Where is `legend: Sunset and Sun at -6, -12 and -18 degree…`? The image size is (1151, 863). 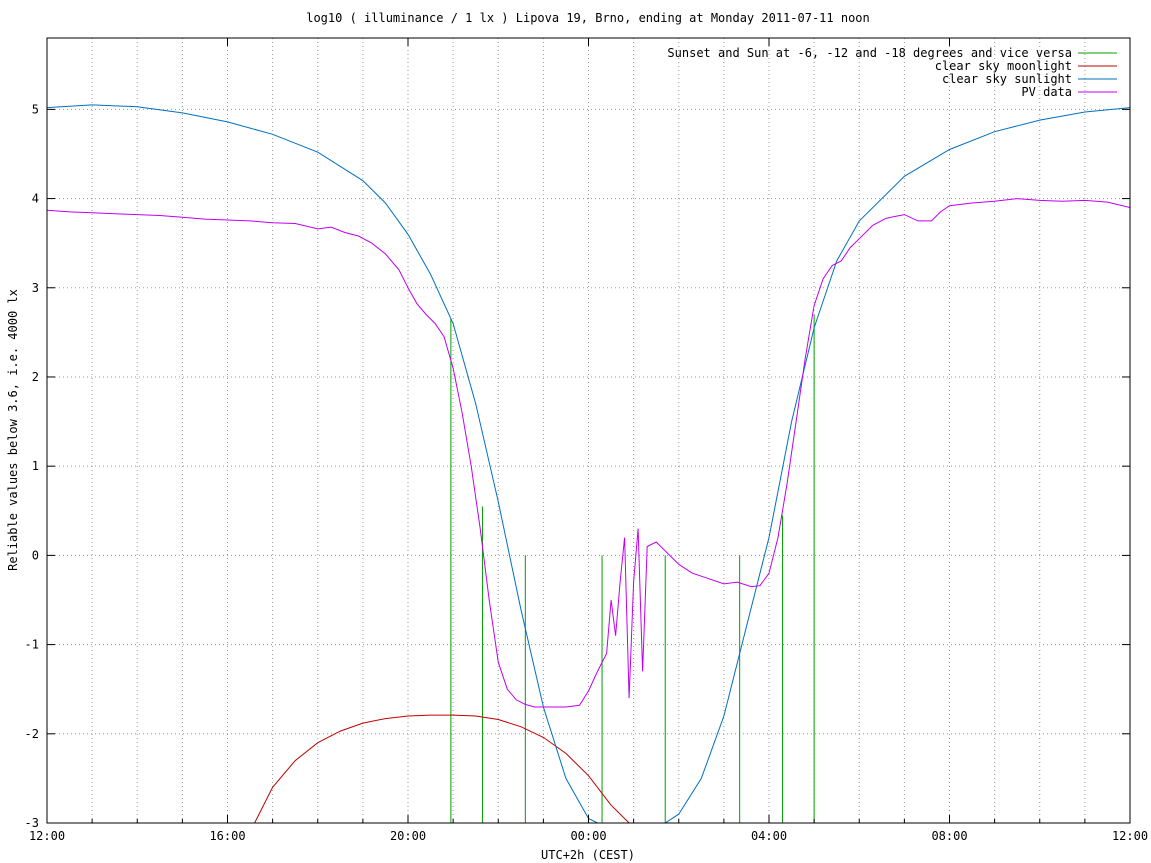
legend: Sunset and Sun at -6, -12 and -18 degree… is located at coordinates (892, 72).